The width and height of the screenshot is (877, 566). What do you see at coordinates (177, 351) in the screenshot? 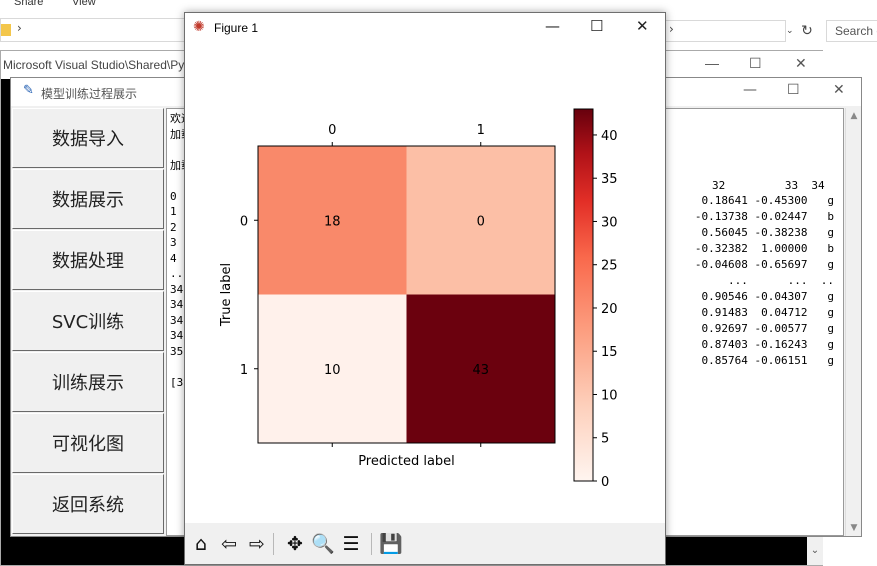
I see `output-line: 35` at bounding box center [177, 351].